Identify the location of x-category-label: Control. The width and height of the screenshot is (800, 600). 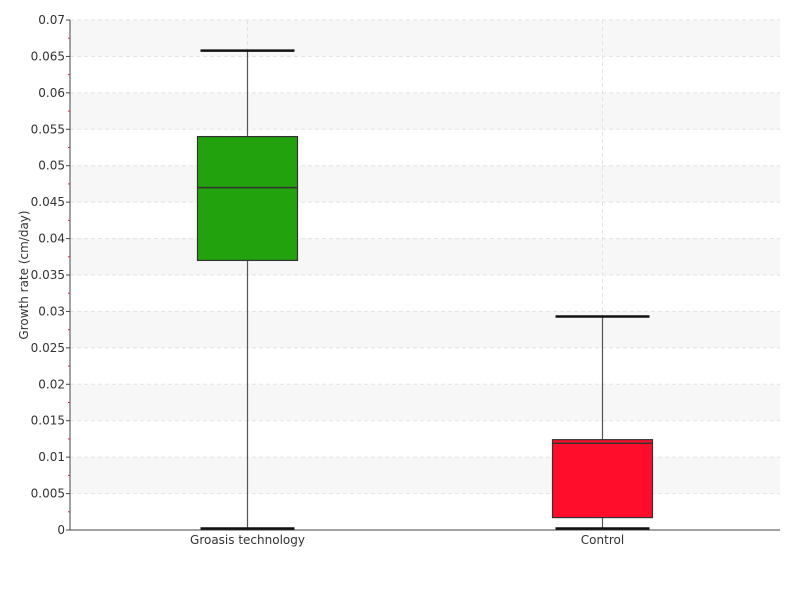
(602, 540).